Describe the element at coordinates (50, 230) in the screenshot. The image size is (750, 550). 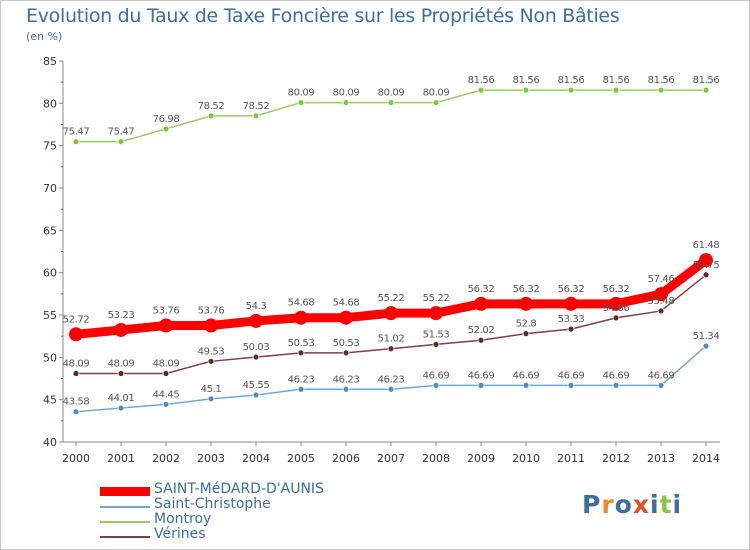
I see `y-tick-label: 65` at that location.